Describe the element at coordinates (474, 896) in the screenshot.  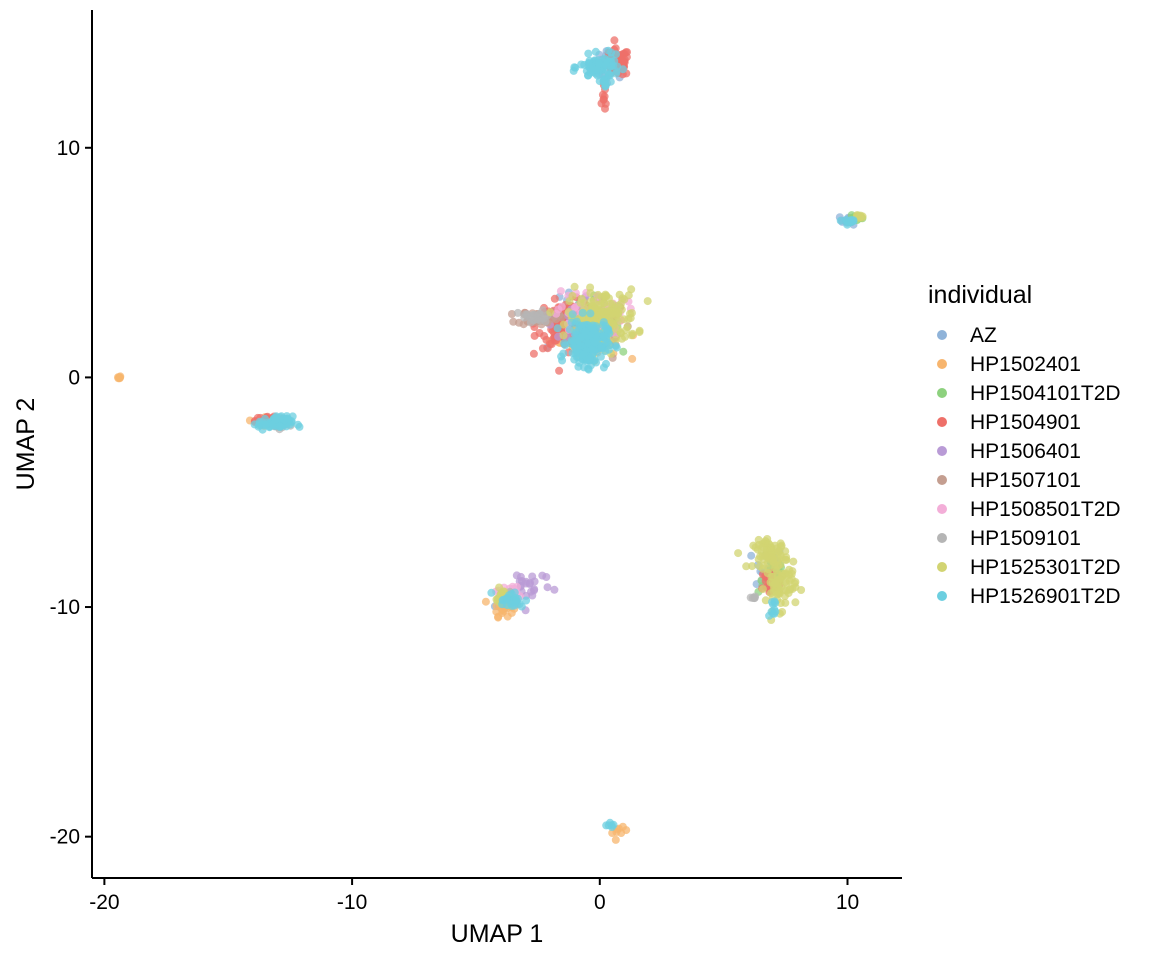
I see `x-axis-ticks: -20 -10 0 10` at that location.